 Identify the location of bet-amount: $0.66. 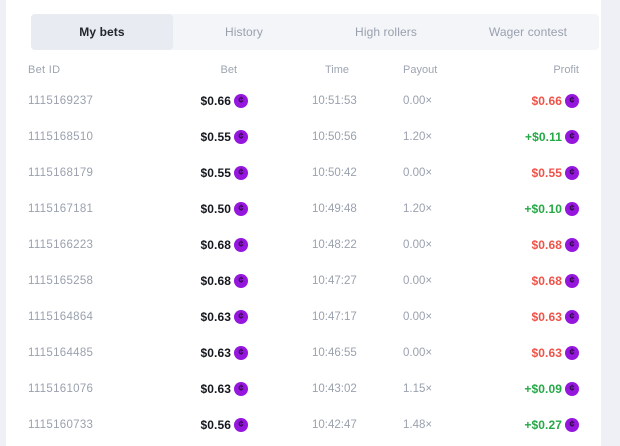
(215, 101).